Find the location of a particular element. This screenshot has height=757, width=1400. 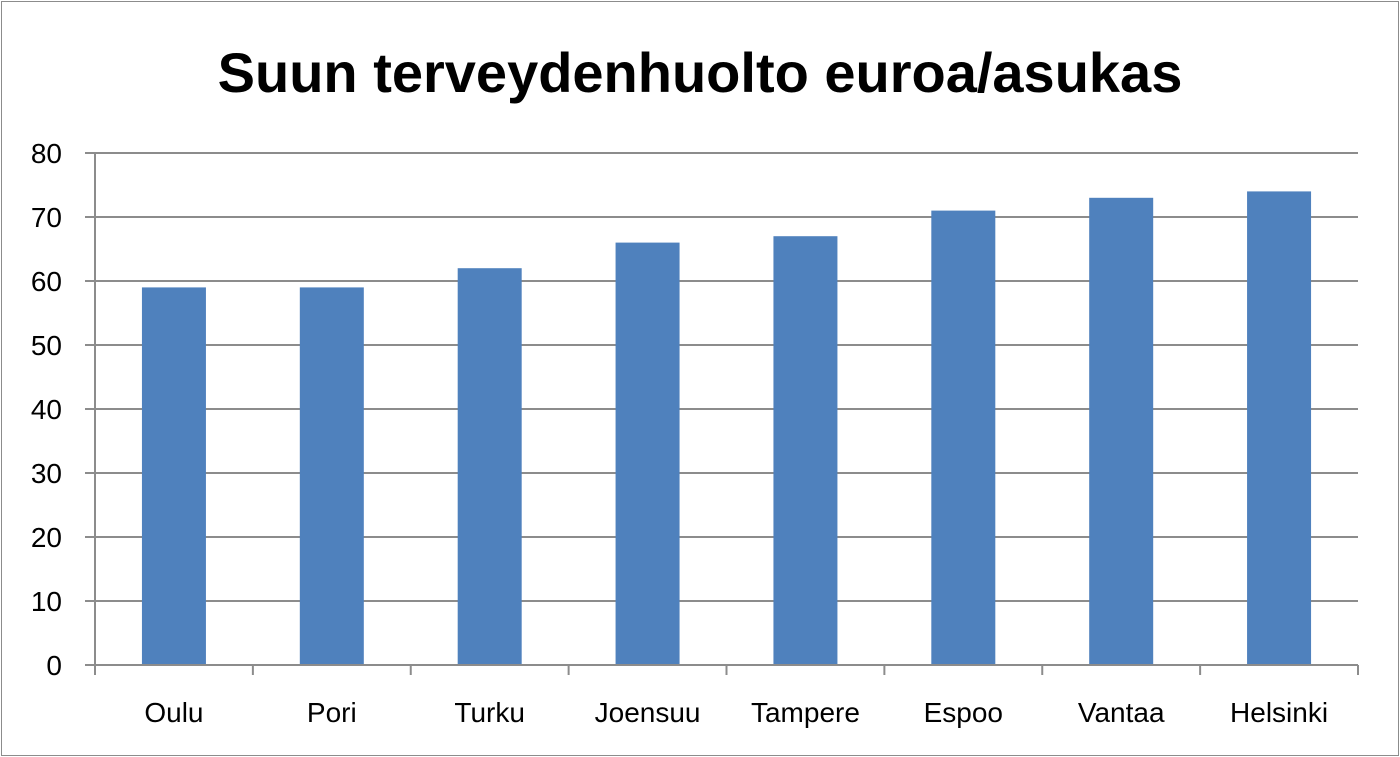

x-tick-label: Turku is located at coordinates (489, 712).